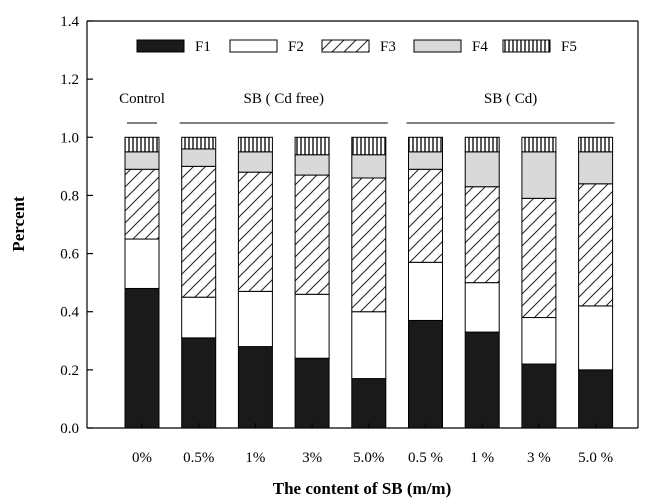  What do you see at coordinates (69, 196) in the screenshot?
I see `y-tick-label: 0.8` at bounding box center [69, 196].